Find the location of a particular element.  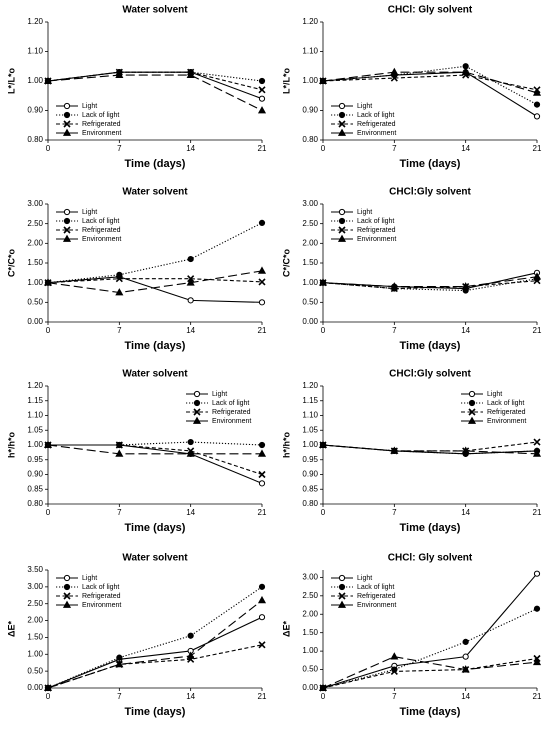

y-tick-label: 1.10 is located at coordinates (35, 415).